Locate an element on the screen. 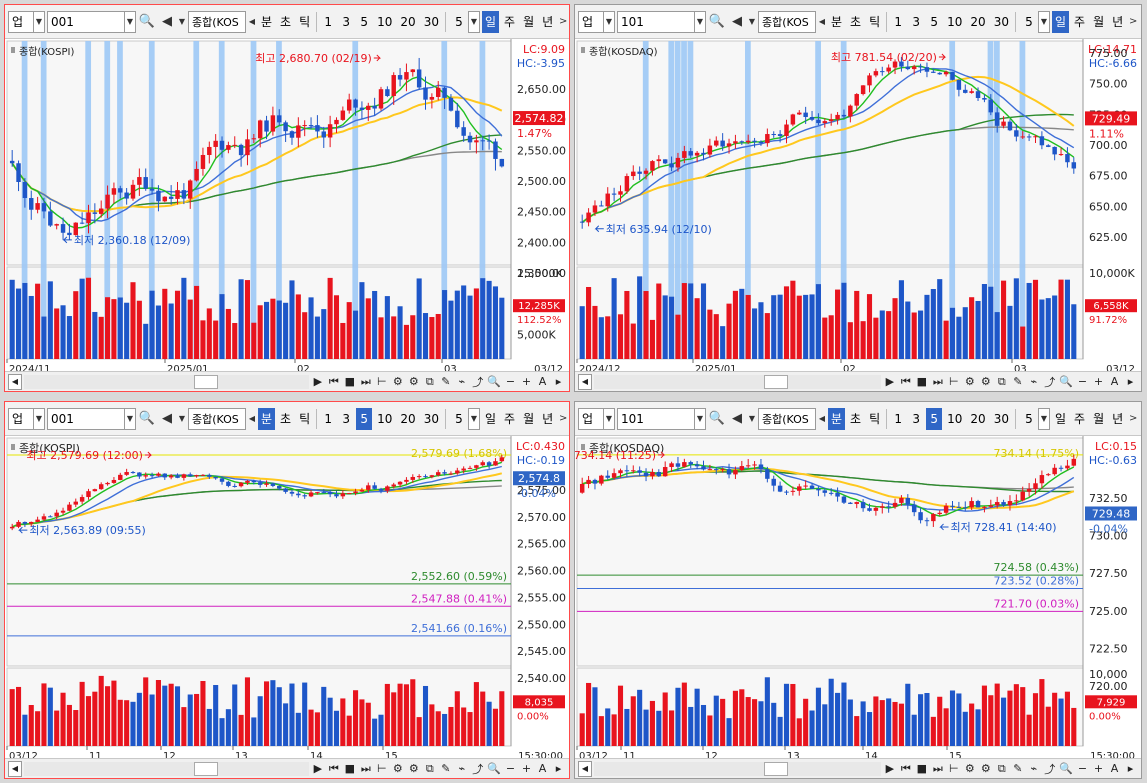  unit-dropdown-icon: ▼ is located at coordinates (1043, 418).